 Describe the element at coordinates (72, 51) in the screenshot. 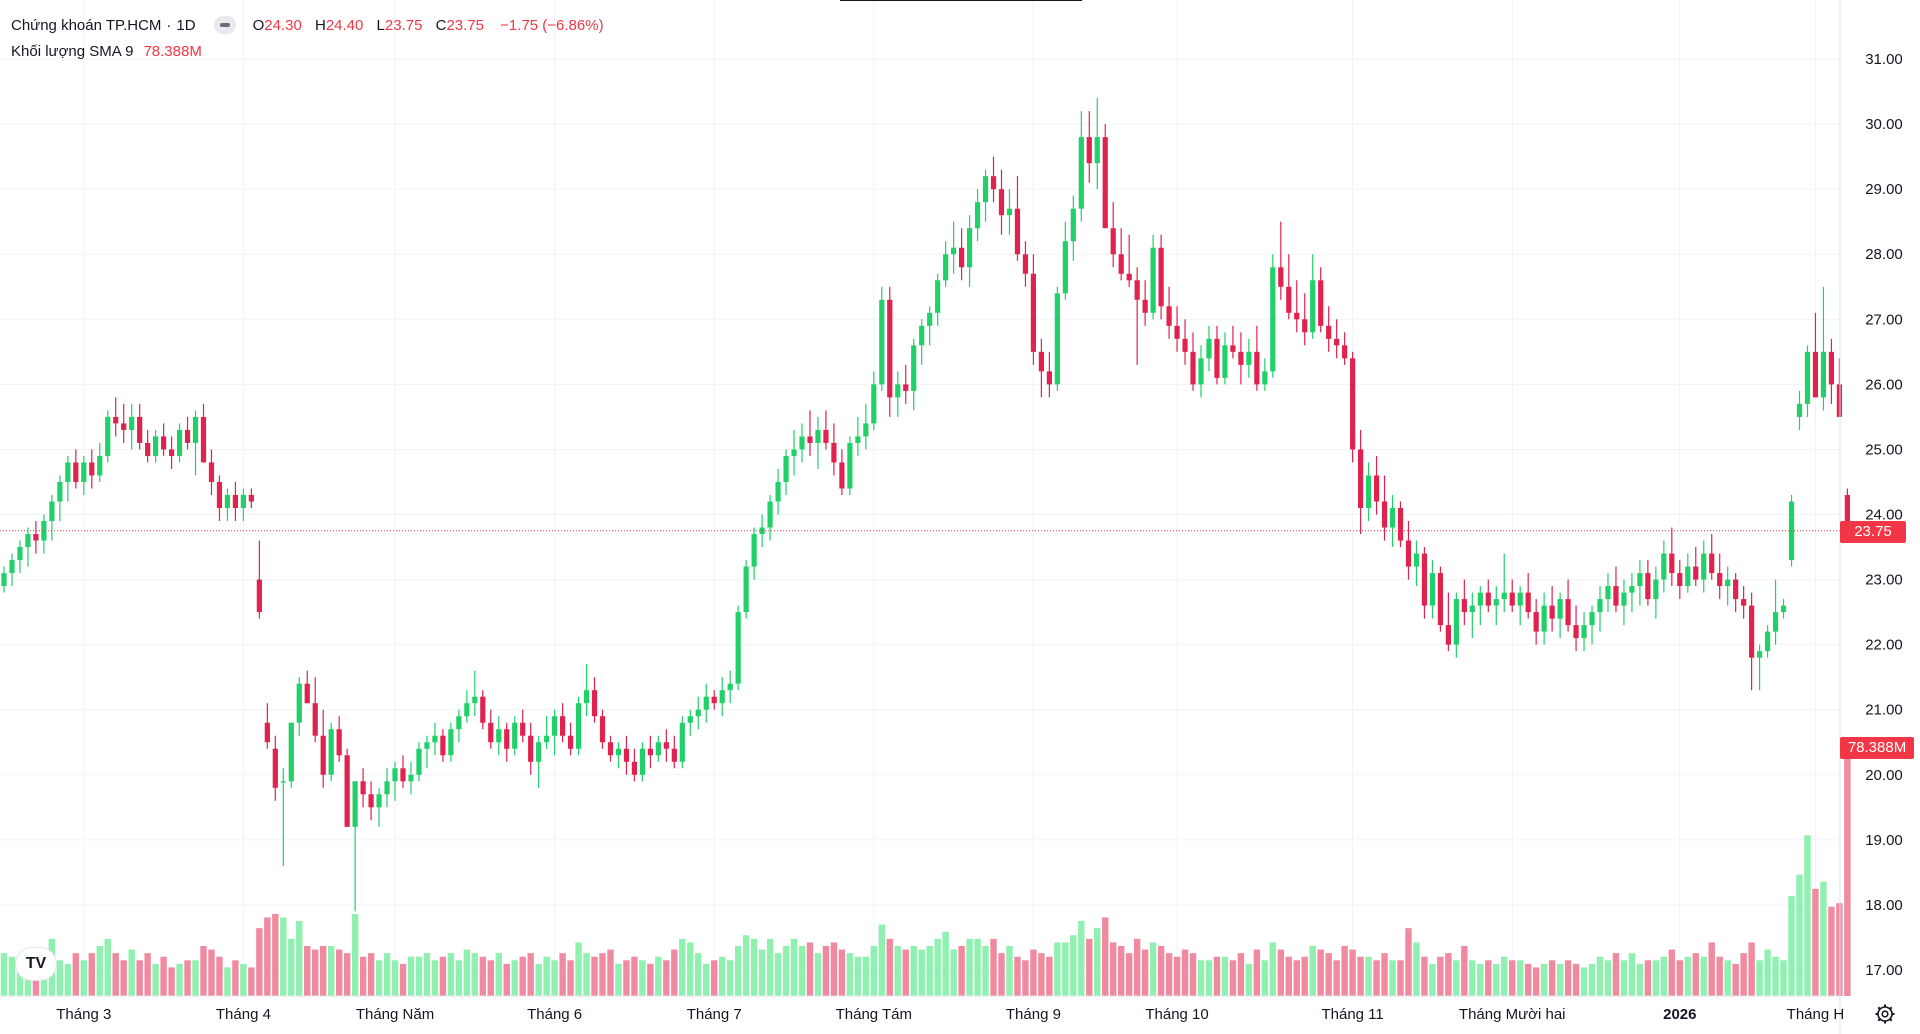

I see `volume-indicator-name: Khối lượng SMA 9` at that location.